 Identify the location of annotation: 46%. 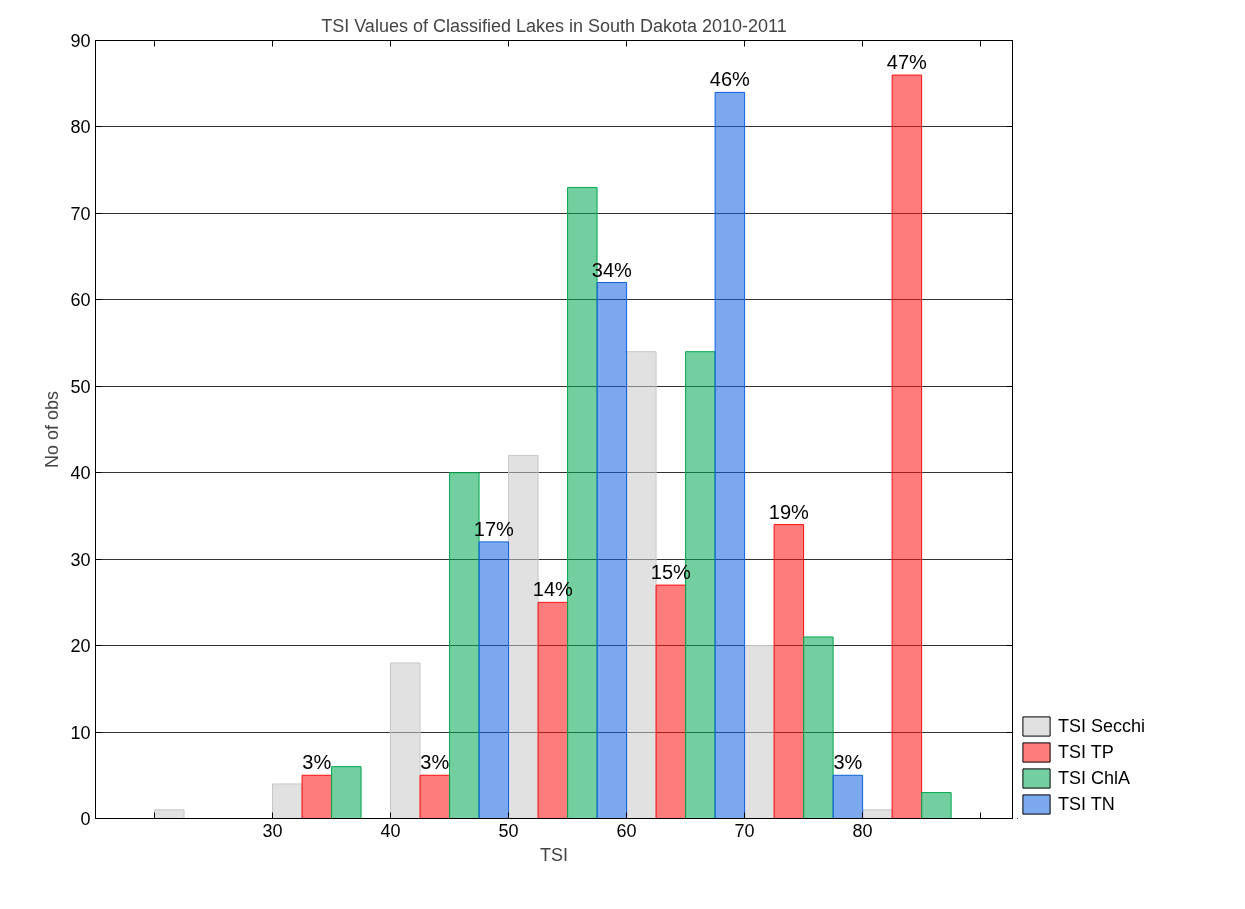
(730, 79).